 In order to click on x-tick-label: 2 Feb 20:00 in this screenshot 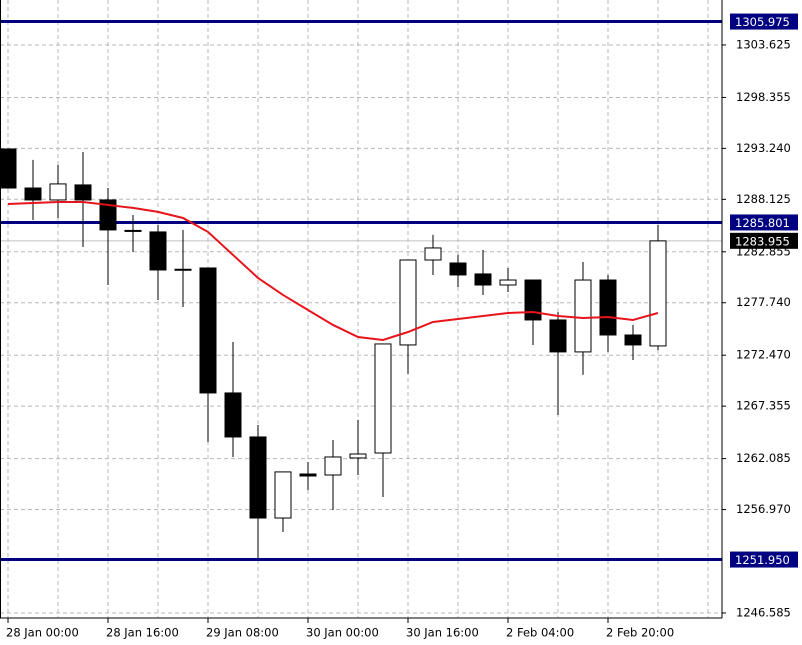, I will do `click(640, 633)`.